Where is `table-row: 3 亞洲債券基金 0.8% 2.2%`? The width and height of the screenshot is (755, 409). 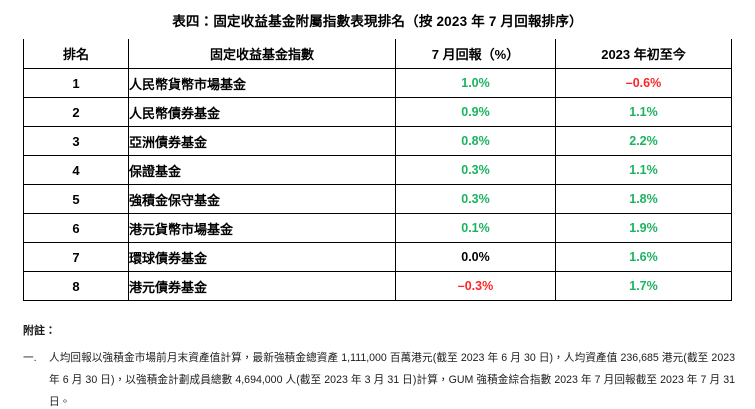
table-row: 3 亞洲債券基金 0.8% 2.2% is located at coordinates (377, 141).